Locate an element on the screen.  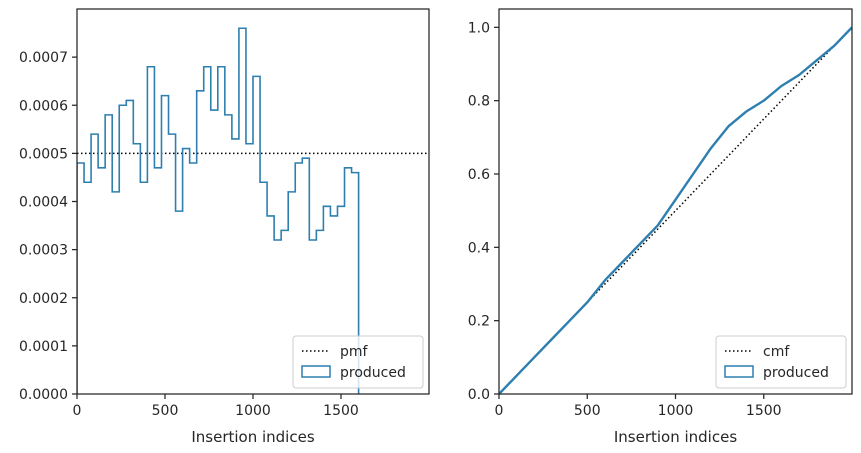
right-legend-box is located at coordinates (781, 362).